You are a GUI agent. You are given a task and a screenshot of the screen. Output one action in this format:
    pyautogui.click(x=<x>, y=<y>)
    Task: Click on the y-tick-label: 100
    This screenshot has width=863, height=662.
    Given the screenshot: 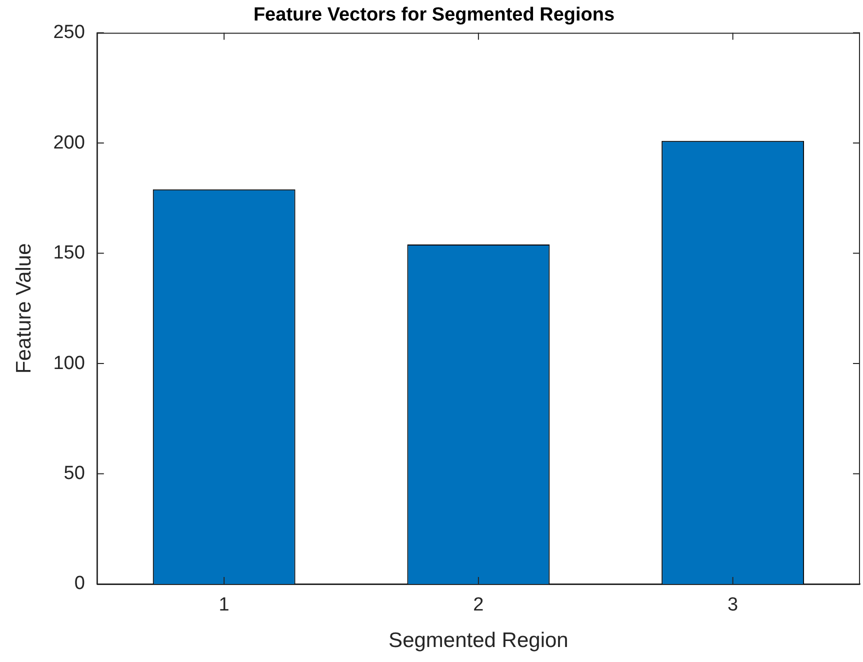 What is the action you would take?
    pyautogui.click(x=69, y=363)
    